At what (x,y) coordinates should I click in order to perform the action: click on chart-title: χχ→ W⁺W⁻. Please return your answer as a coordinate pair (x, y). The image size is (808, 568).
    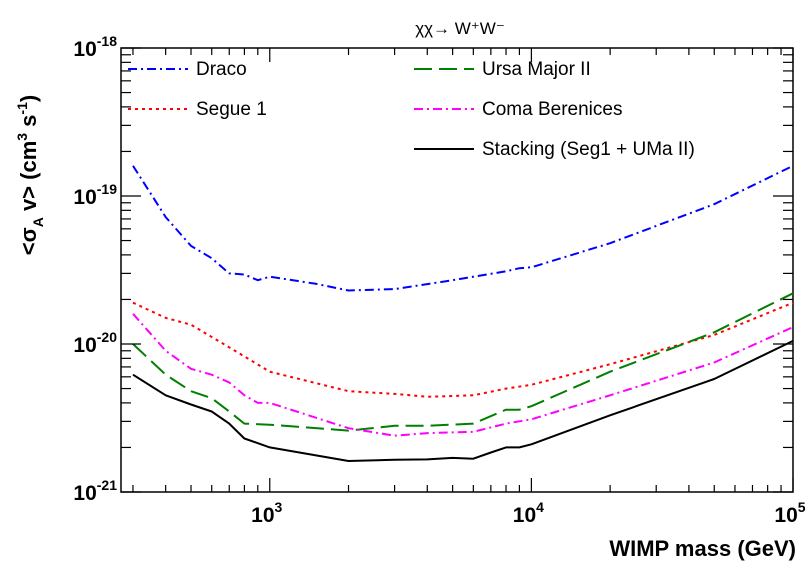
    Looking at the image, I should click on (460, 28).